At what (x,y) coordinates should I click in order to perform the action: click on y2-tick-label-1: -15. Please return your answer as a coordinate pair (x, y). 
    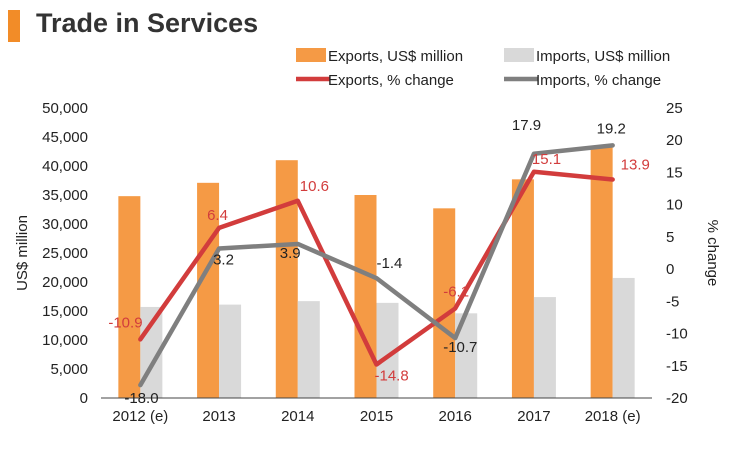
    Looking at the image, I should click on (677, 366).